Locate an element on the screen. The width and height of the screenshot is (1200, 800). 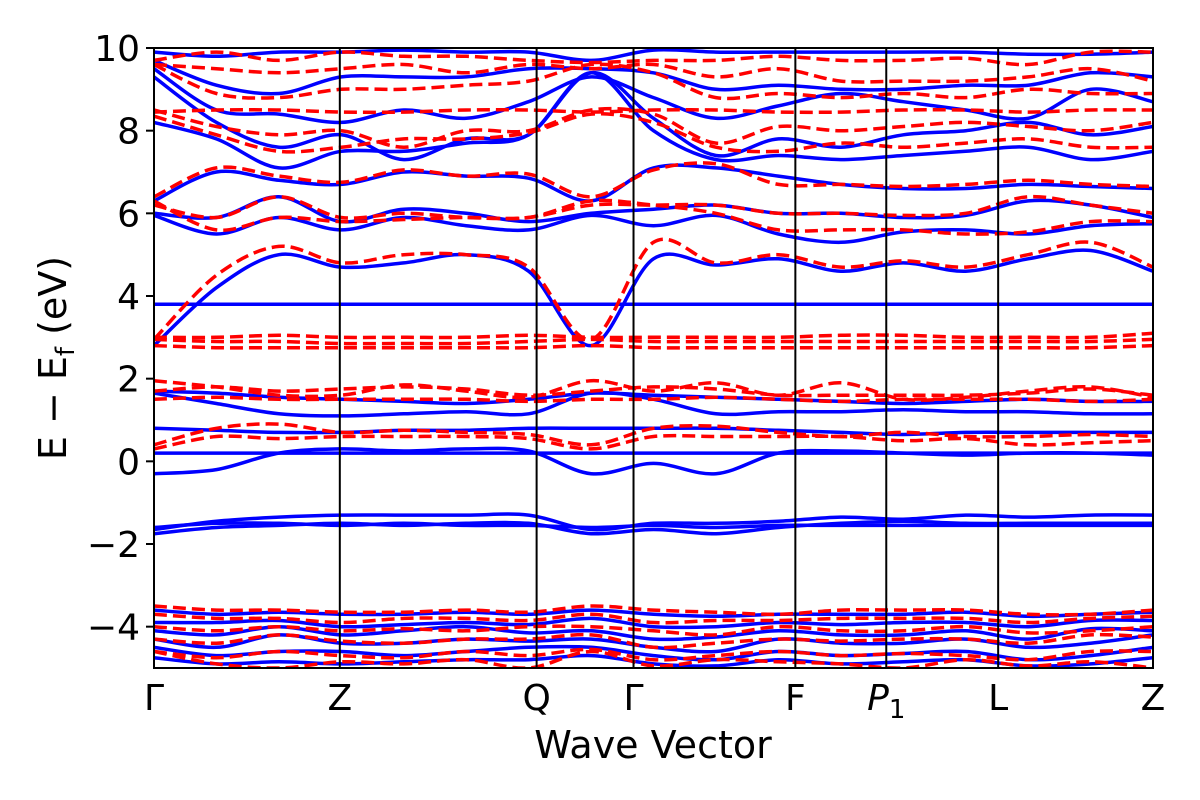
y-axis-label-unit: (eV) is located at coordinates (53, 301).